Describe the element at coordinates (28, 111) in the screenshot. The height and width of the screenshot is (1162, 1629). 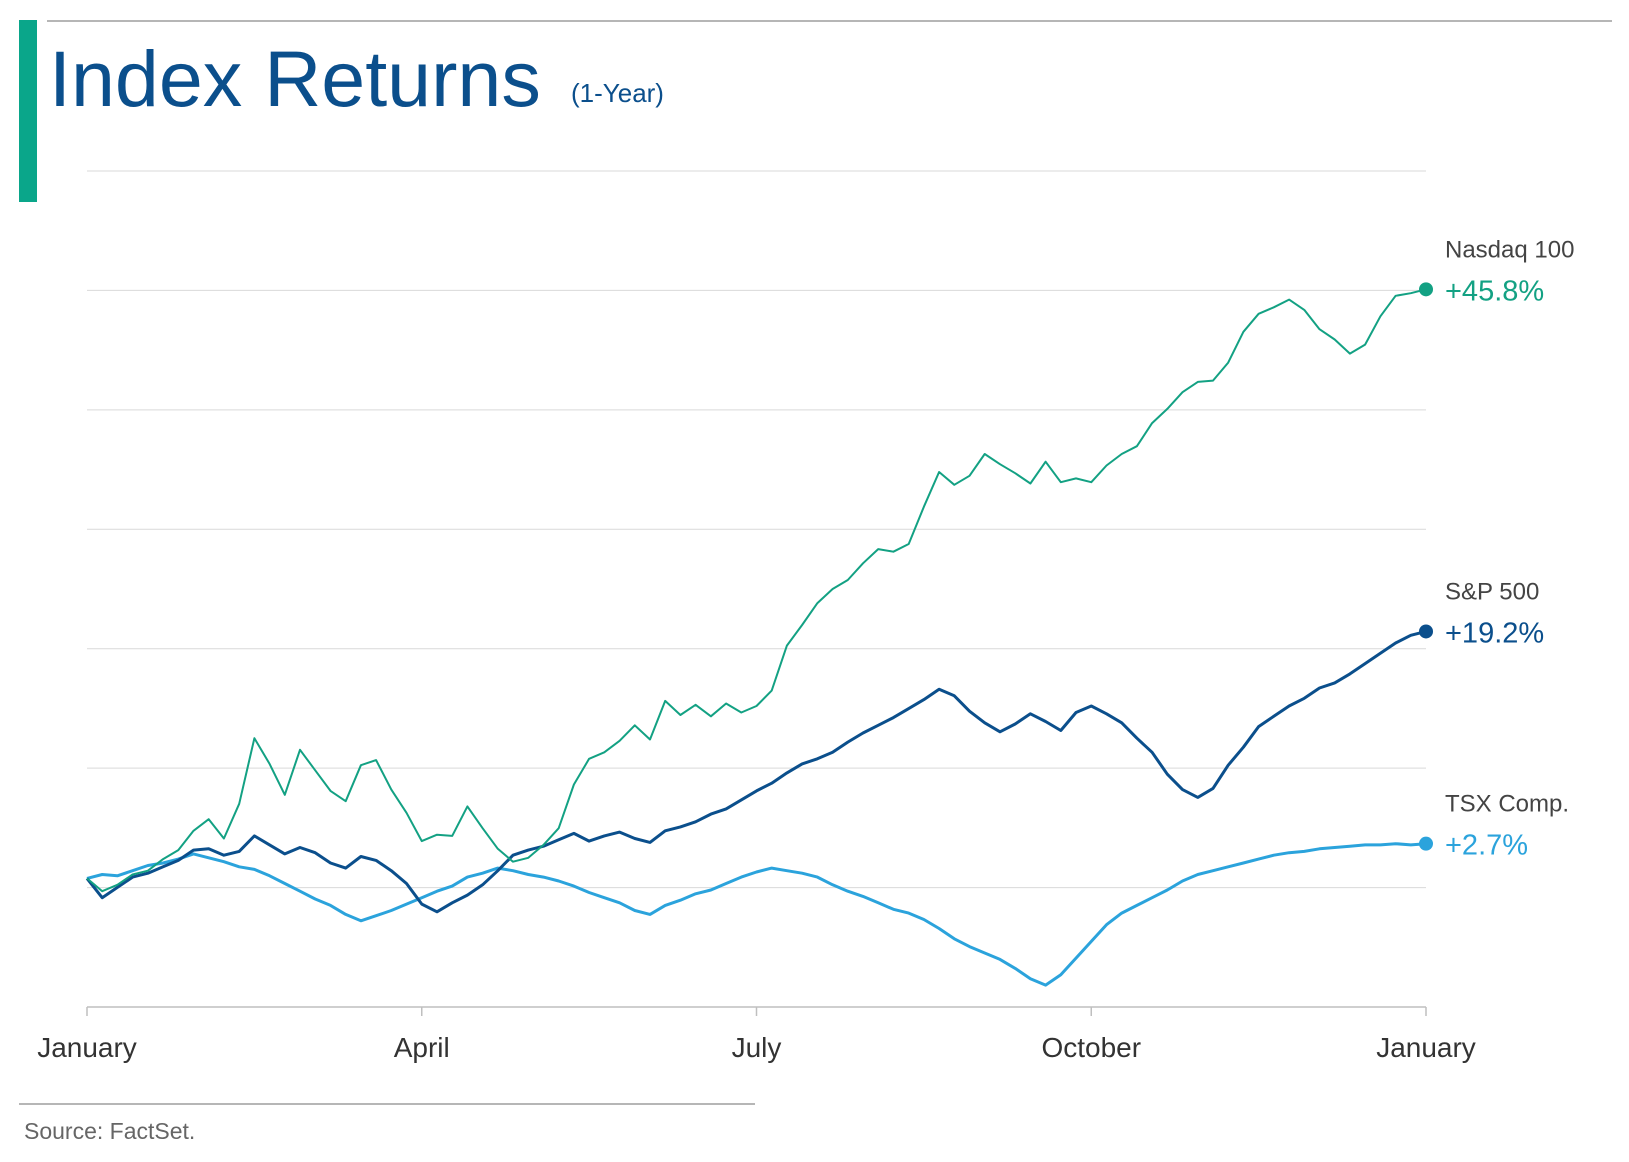
I see `title-accent-bar` at that location.